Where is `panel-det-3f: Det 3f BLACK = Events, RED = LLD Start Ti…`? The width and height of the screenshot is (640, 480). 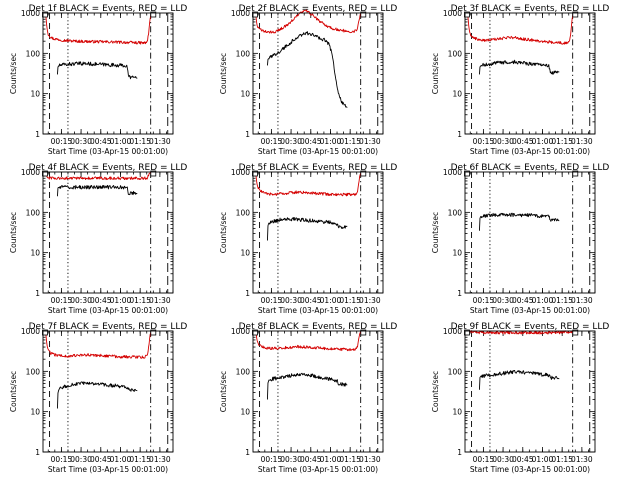
panel-det-3f: Det 3f BLACK = Events, RED = LLD Start Ti… is located at coordinates (520, 80).